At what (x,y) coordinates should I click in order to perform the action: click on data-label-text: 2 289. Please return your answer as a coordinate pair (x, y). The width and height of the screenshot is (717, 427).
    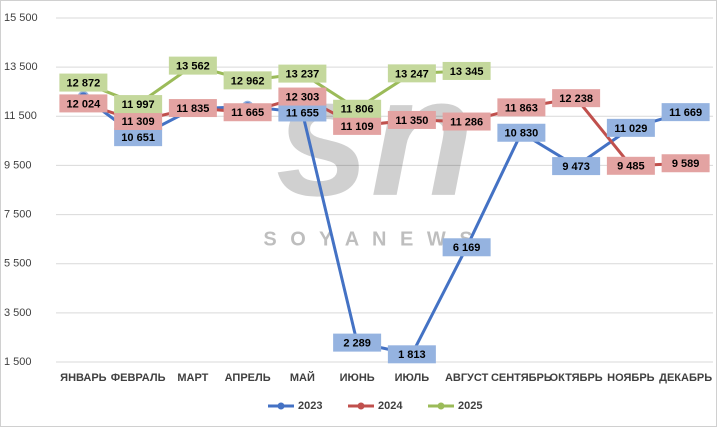
    Looking at the image, I should click on (357, 344).